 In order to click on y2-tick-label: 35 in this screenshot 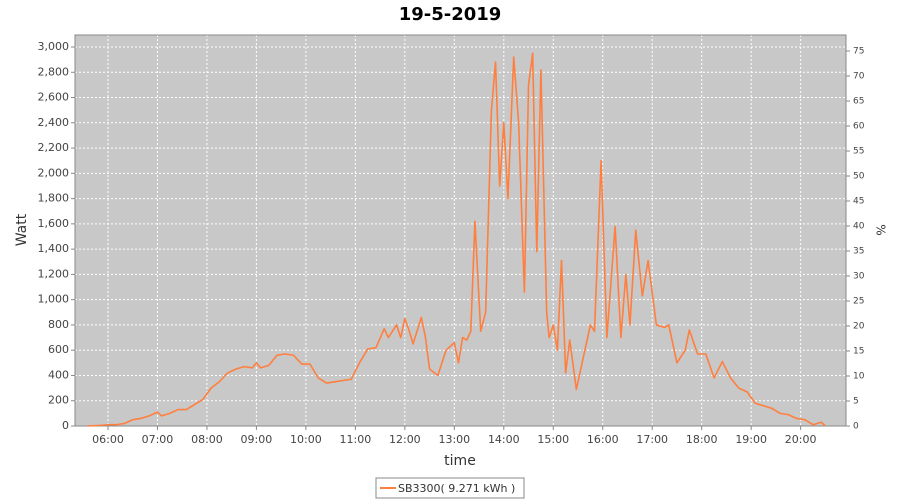, I will do `click(858, 252)`.